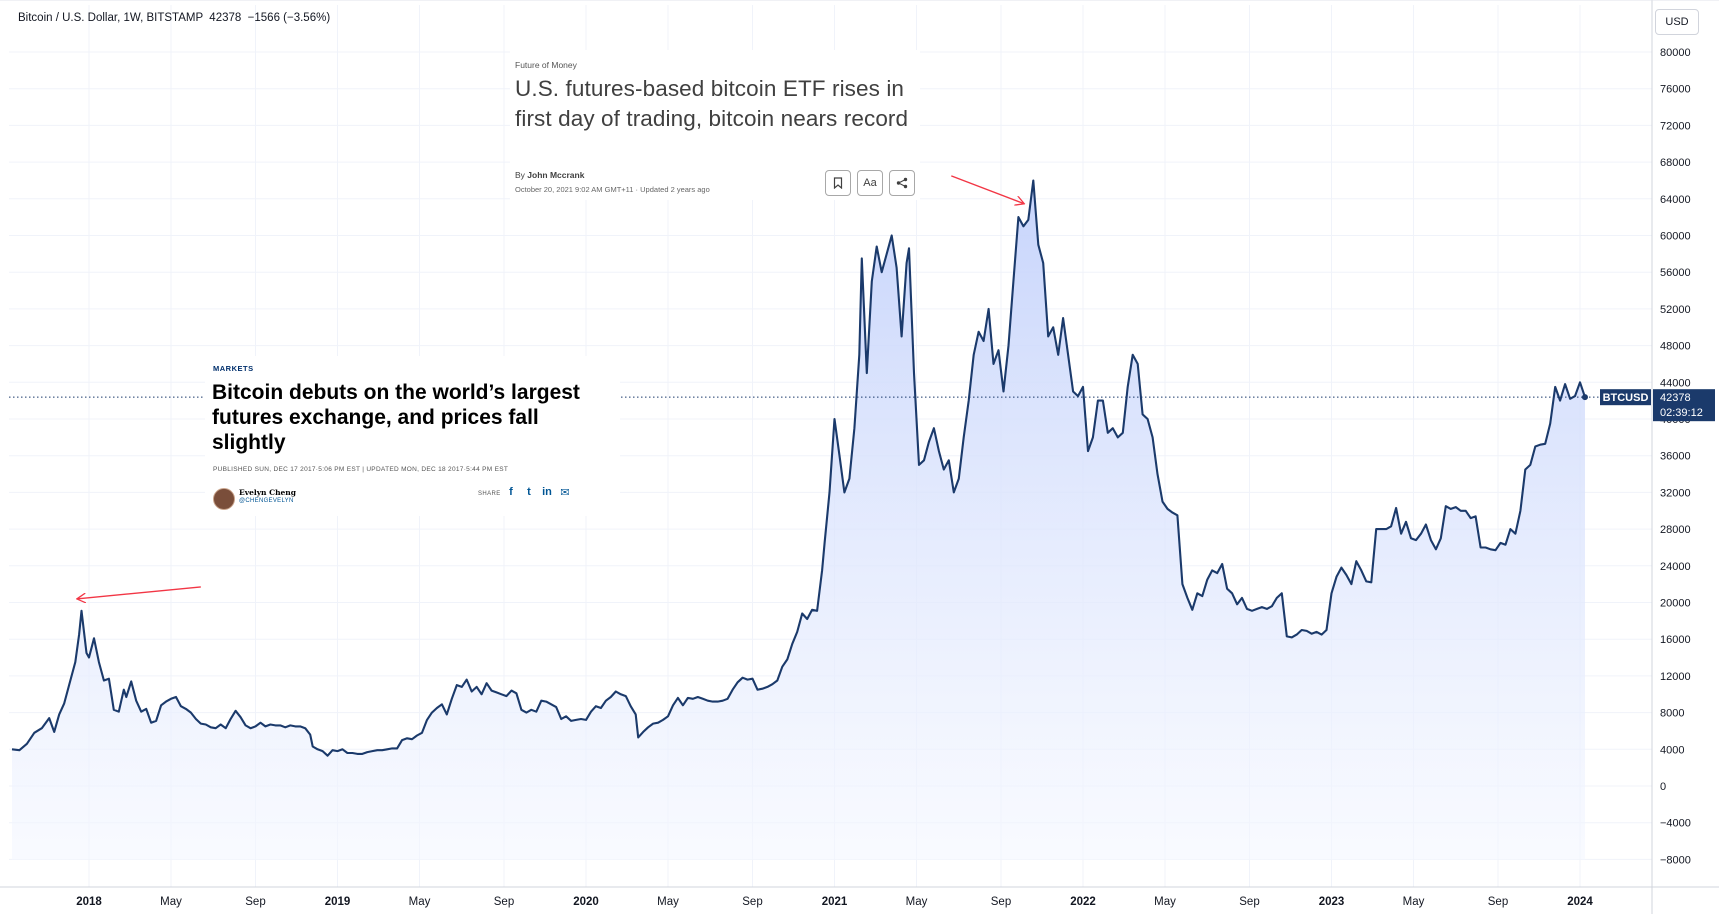  I want to click on text-size-button: Aa, so click(870, 183).